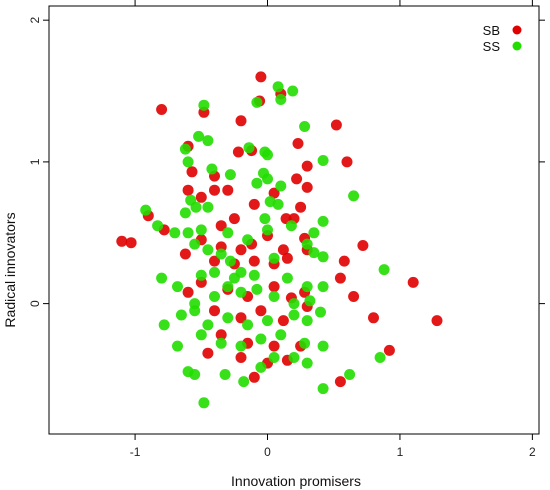 The image size is (550, 490). I want to click on y-axis-title: Radical innovators, so click(10, 269).